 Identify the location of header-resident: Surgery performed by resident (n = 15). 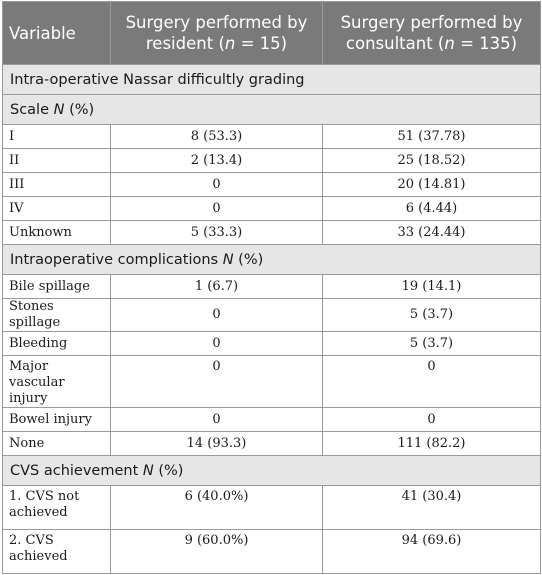
(216, 33).